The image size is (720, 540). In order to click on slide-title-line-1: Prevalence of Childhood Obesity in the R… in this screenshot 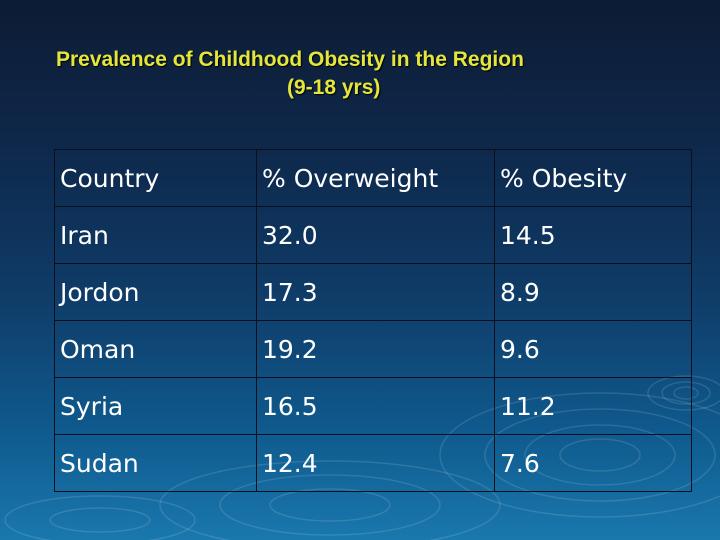, I will do `click(290, 59)`.